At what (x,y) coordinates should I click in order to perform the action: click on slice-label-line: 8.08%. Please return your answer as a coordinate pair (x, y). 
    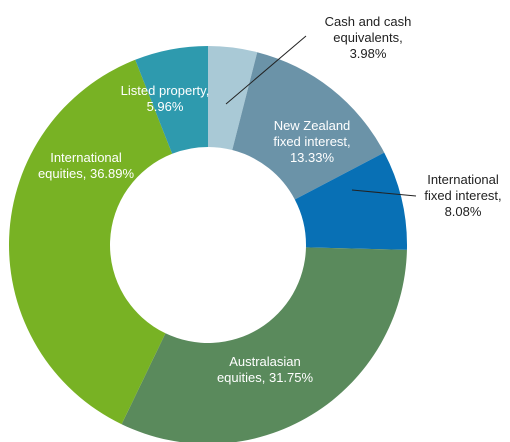
    Looking at the image, I should click on (463, 211).